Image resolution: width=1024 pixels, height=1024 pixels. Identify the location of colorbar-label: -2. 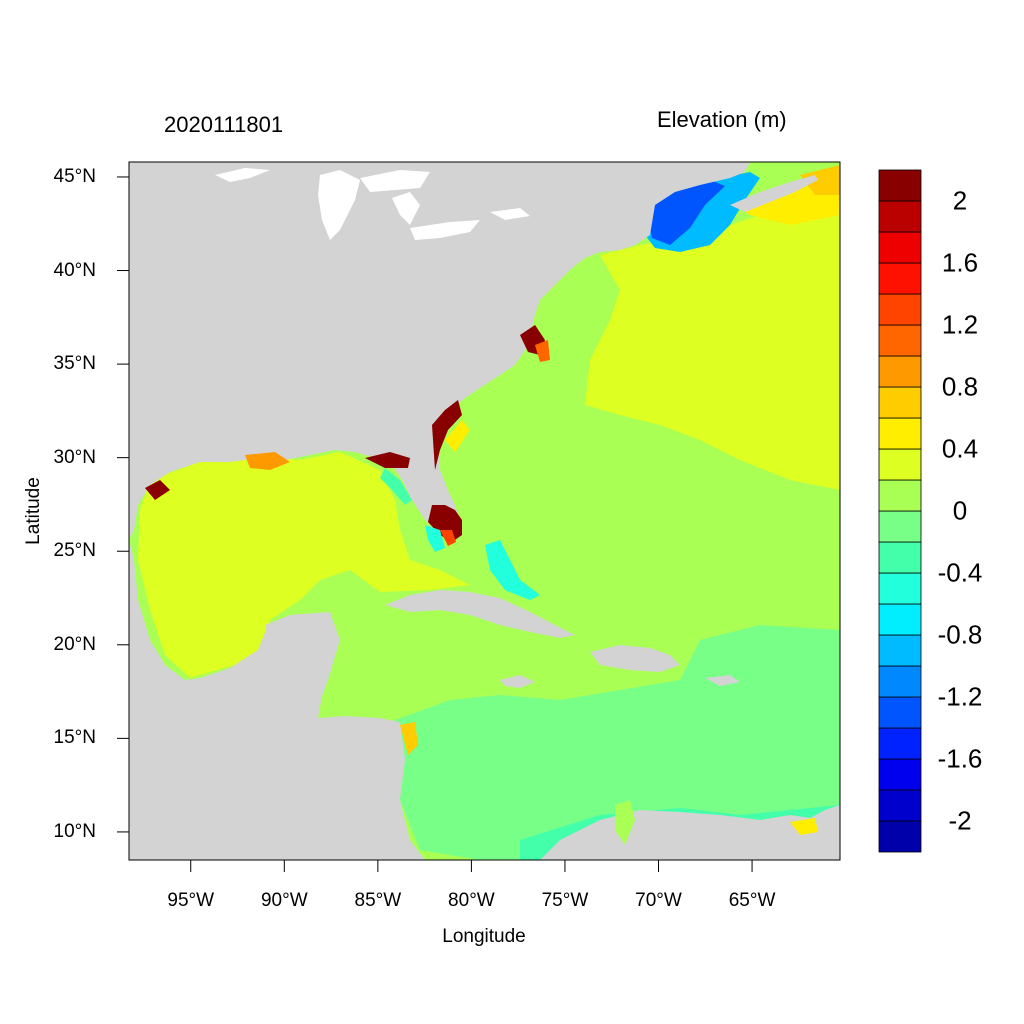
(960, 820).